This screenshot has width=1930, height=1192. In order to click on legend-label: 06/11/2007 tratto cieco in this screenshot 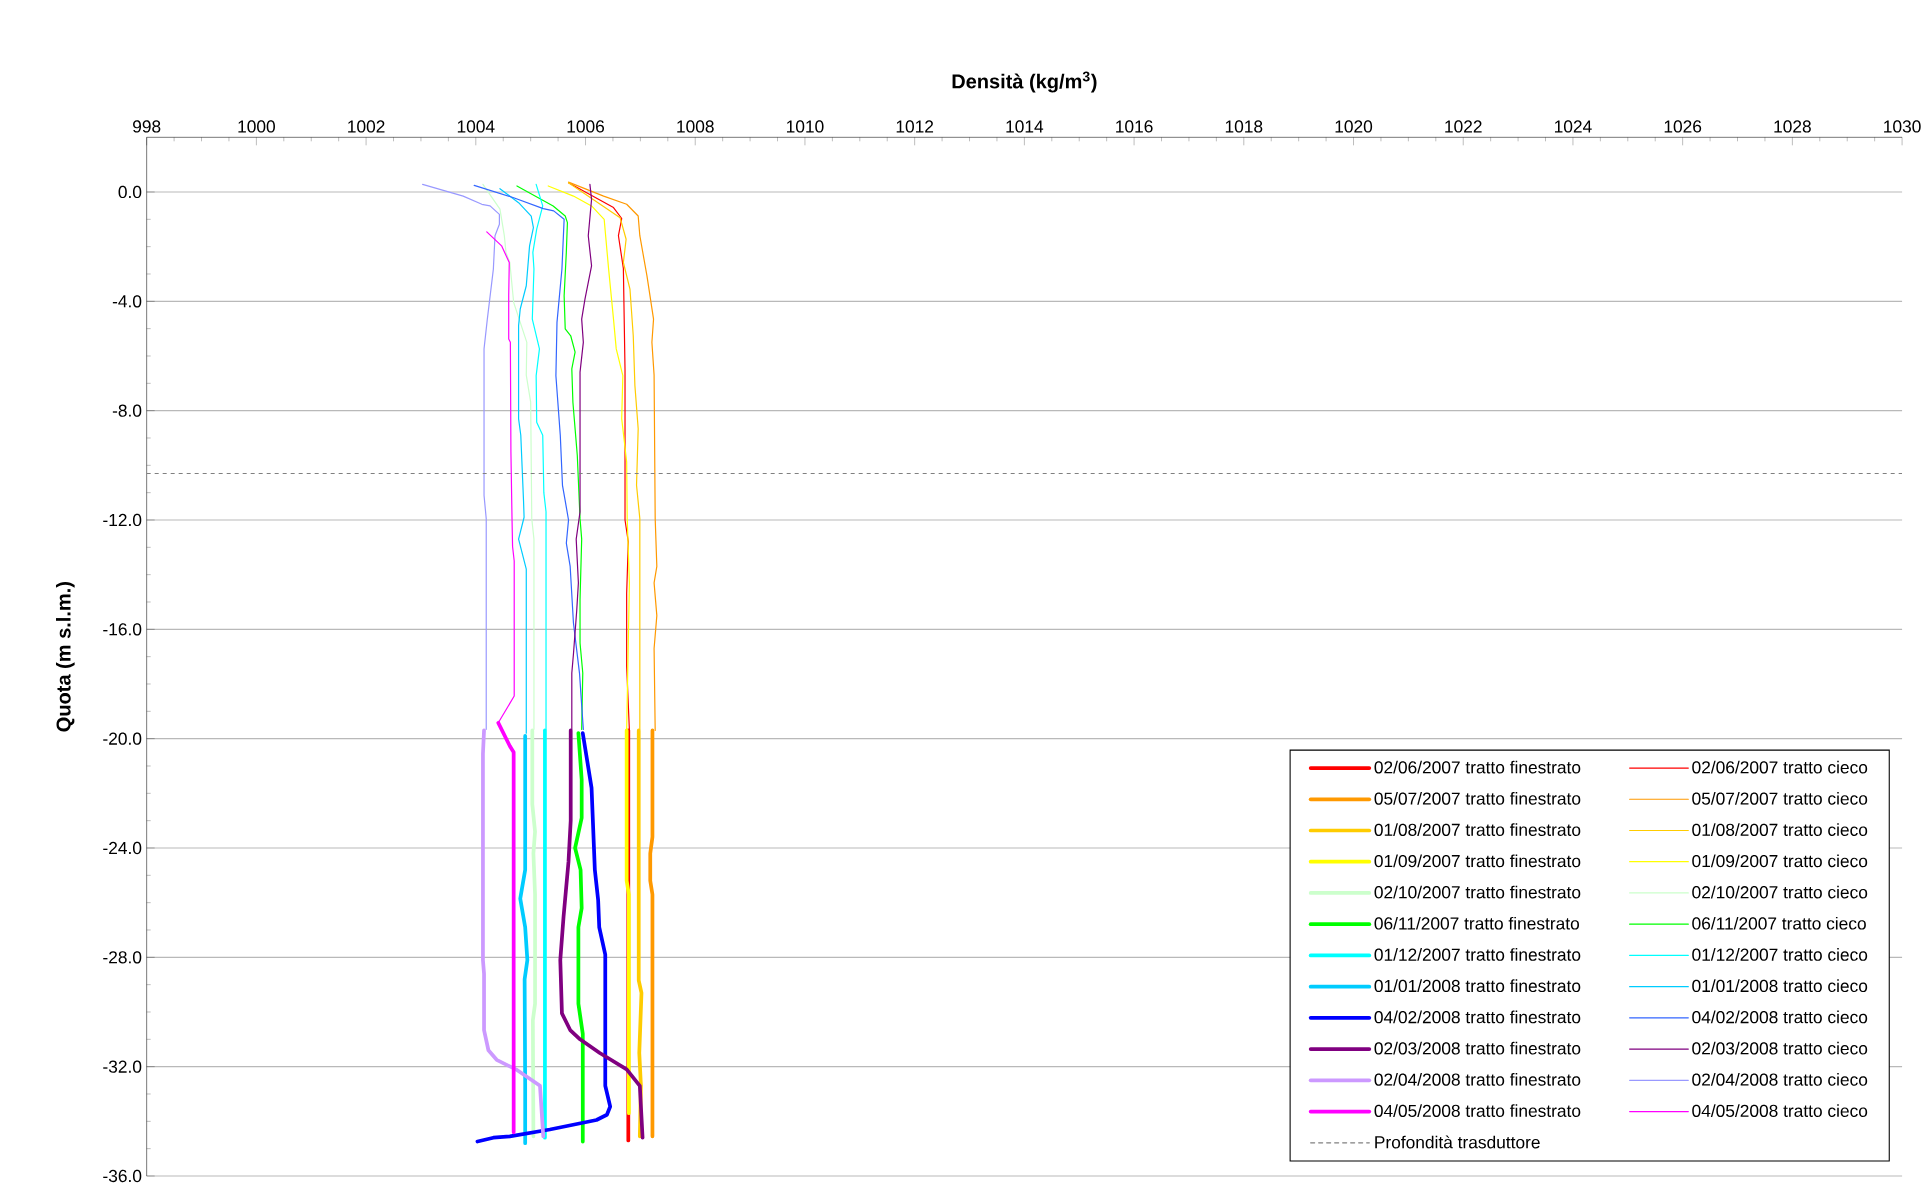, I will do `click(1779, 923)`.